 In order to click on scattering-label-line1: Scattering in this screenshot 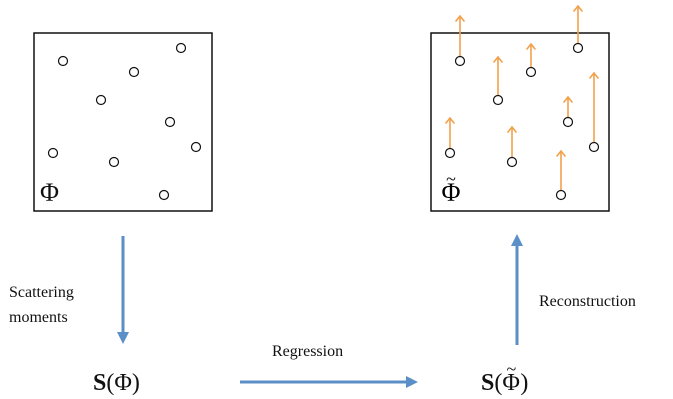, I will do `click(41, 292)`.